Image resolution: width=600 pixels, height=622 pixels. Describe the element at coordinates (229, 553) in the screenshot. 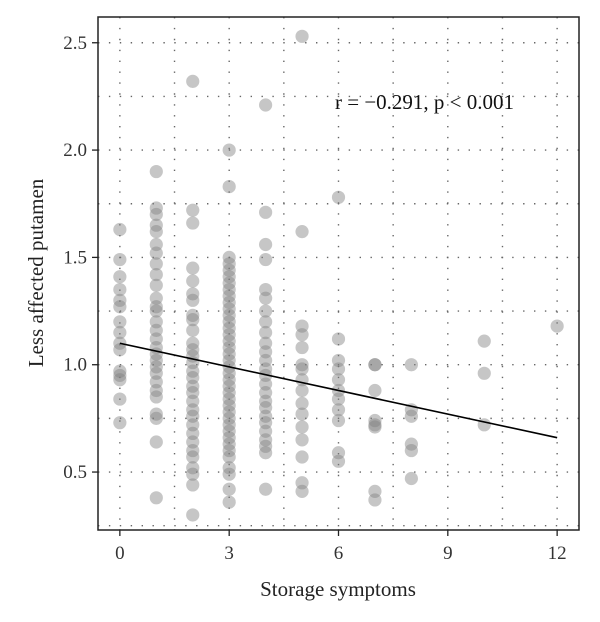

I see `x-tick-label: 3` at that location.